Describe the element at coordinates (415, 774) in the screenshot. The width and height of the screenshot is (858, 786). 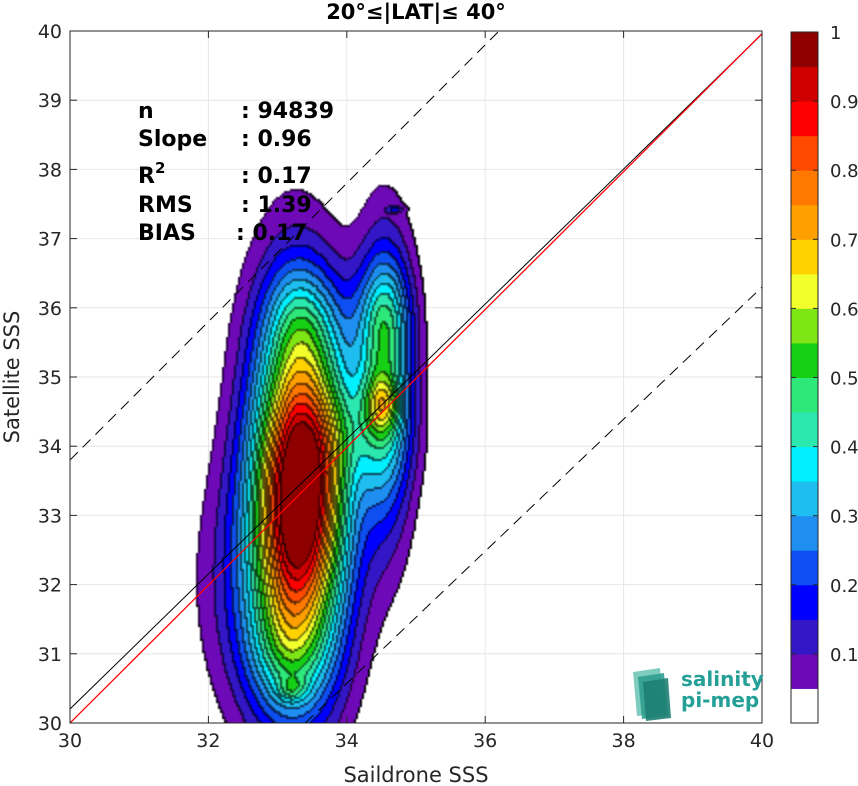
I see `x-axis-label: Saildrone SSS` at that location.